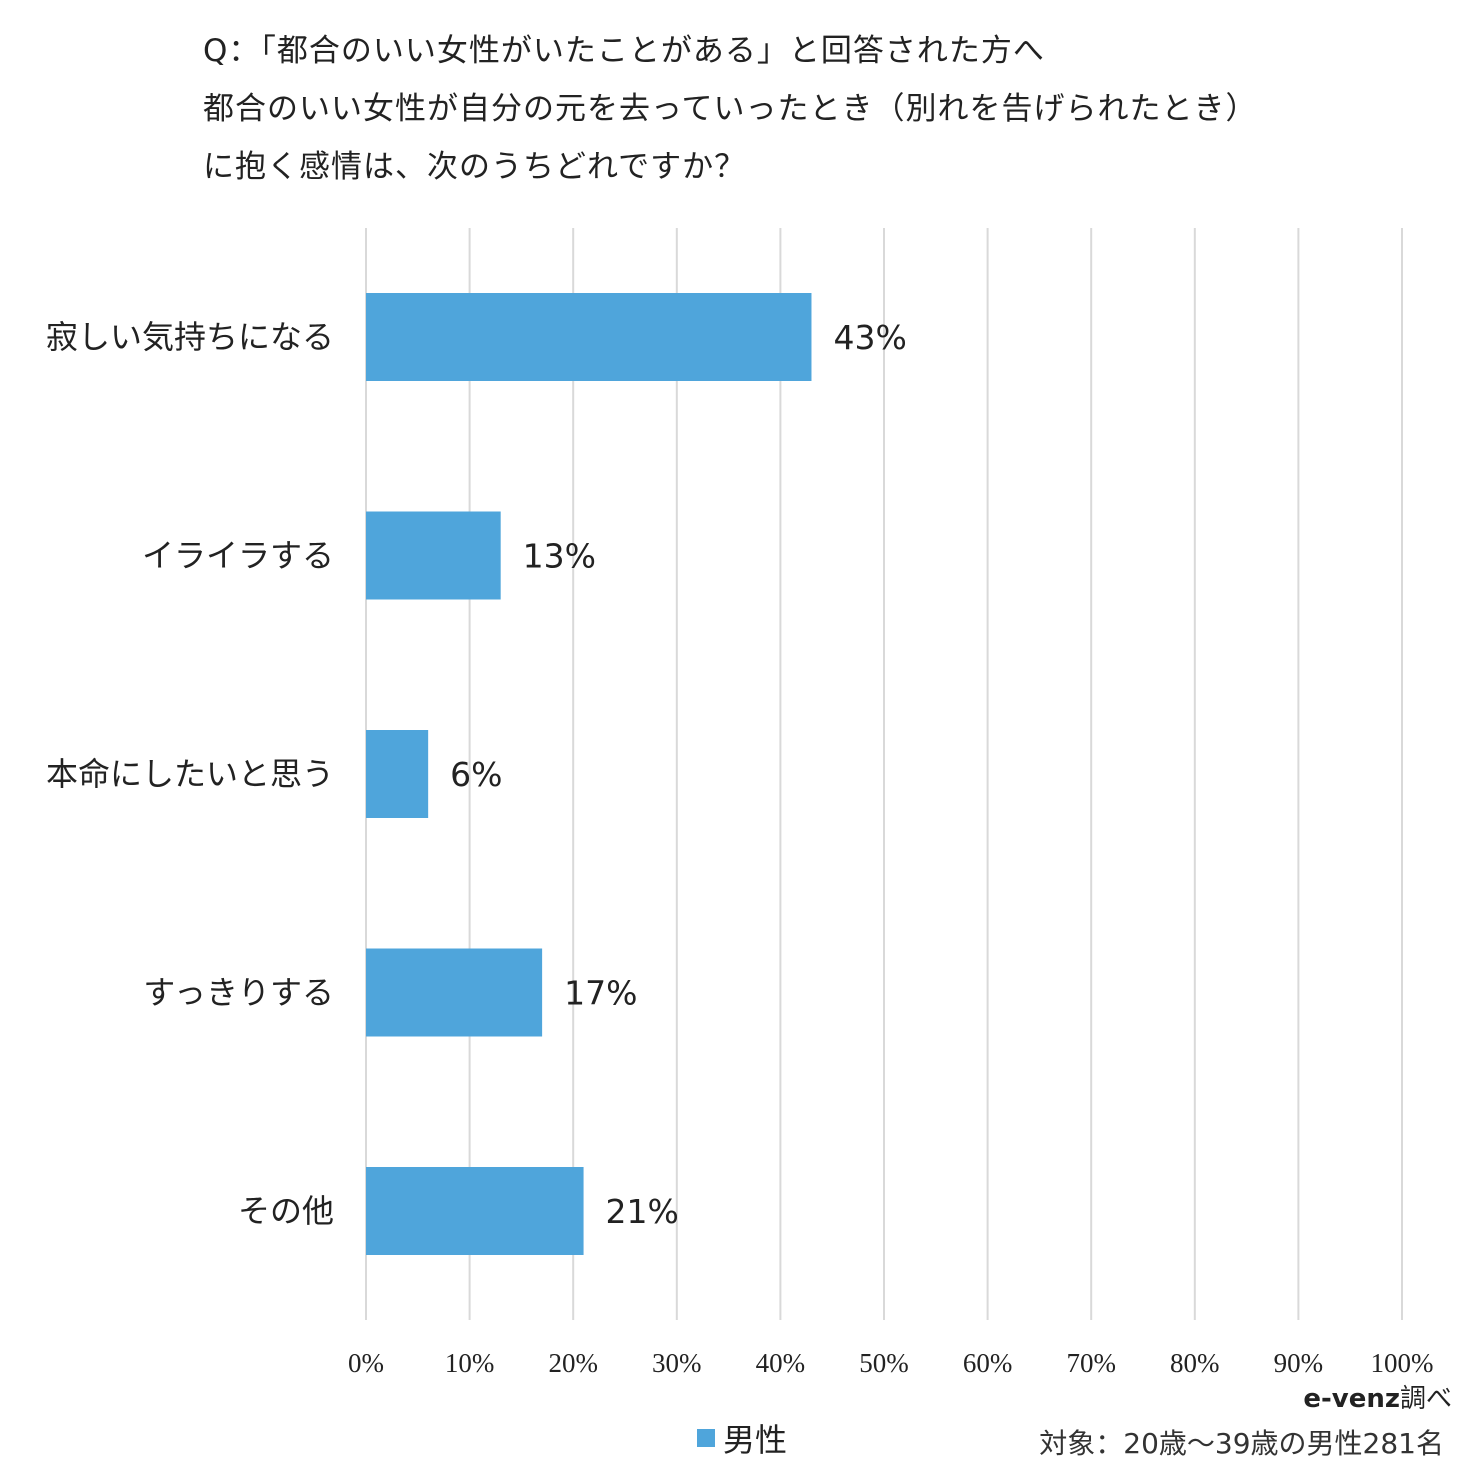 Image resolution: width=1472 pixels, height=1470 pixels. What do you see at coordinates (755, 1440) in the screenshot?
I see `legend-label: 男性` at bounding box center [755, 1440].